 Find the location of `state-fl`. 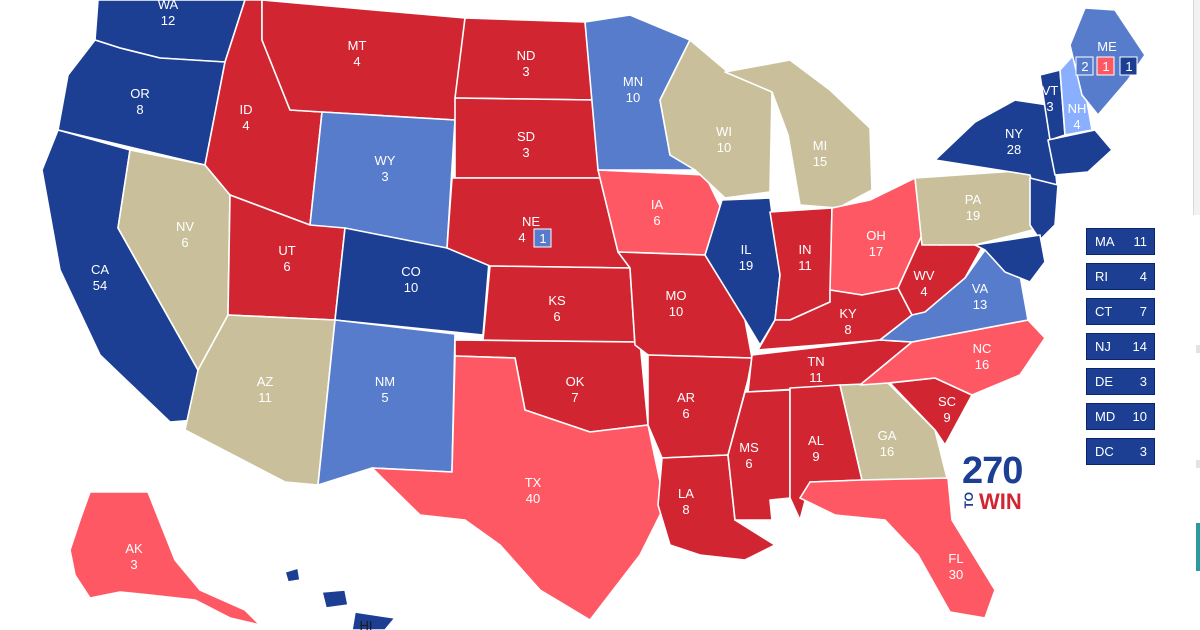

state-fl is located at coordinates (897, 548).